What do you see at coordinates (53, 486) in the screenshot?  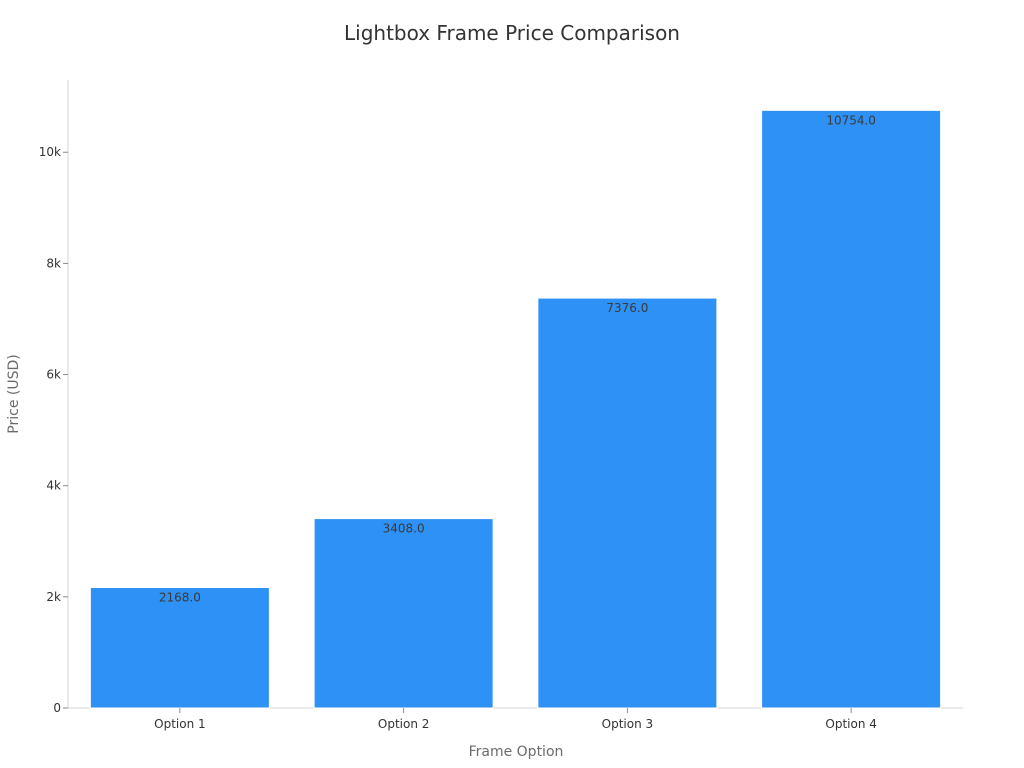 I see `y-tick-label: 4k` at bounding box center [53, 486].